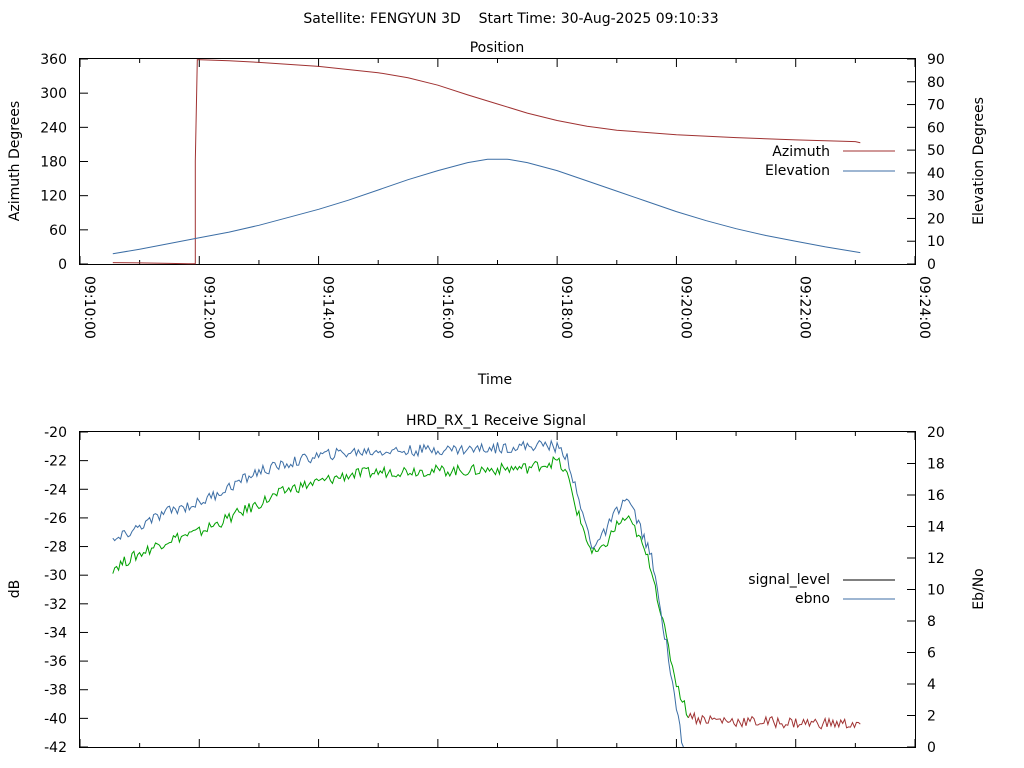 Image resolution: width=1024 pixels, height=768 pixels. What do you see at coordinates (447, 307) in the screenshot?
I see `x-tick-label: 09:16:00` at bounding box center [447, 307].